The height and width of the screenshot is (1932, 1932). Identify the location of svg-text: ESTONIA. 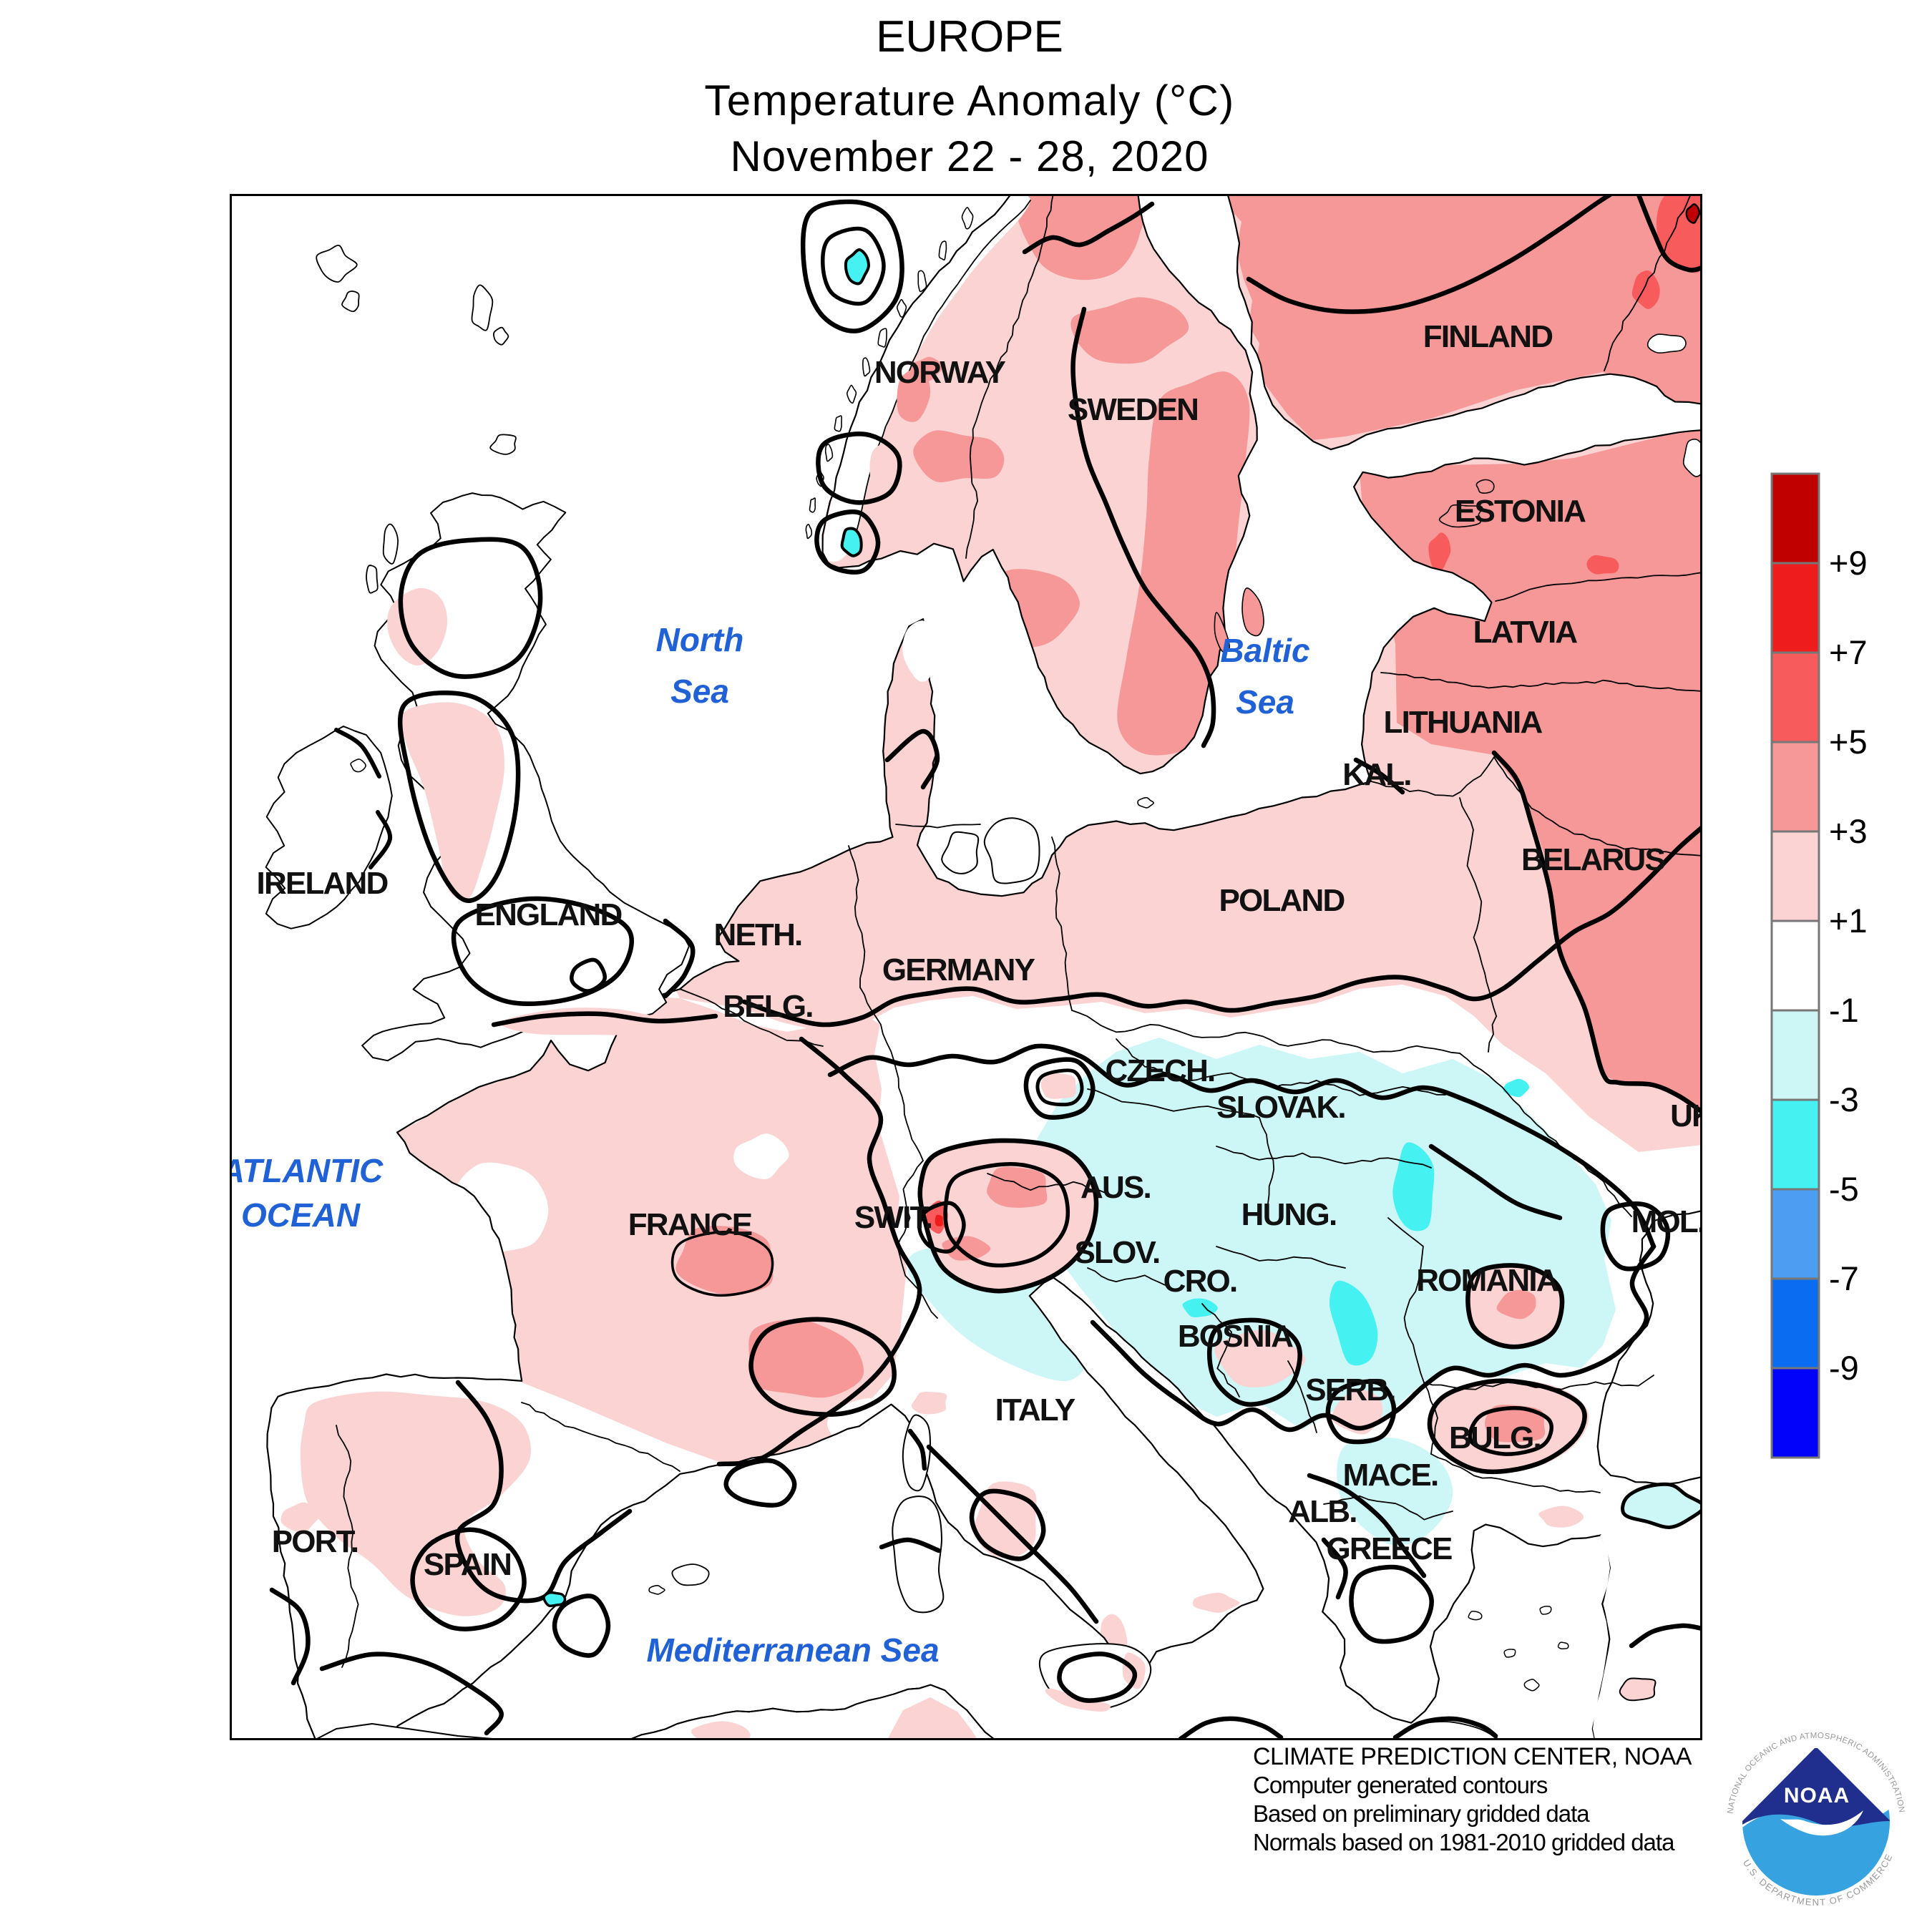
(1520, 511).